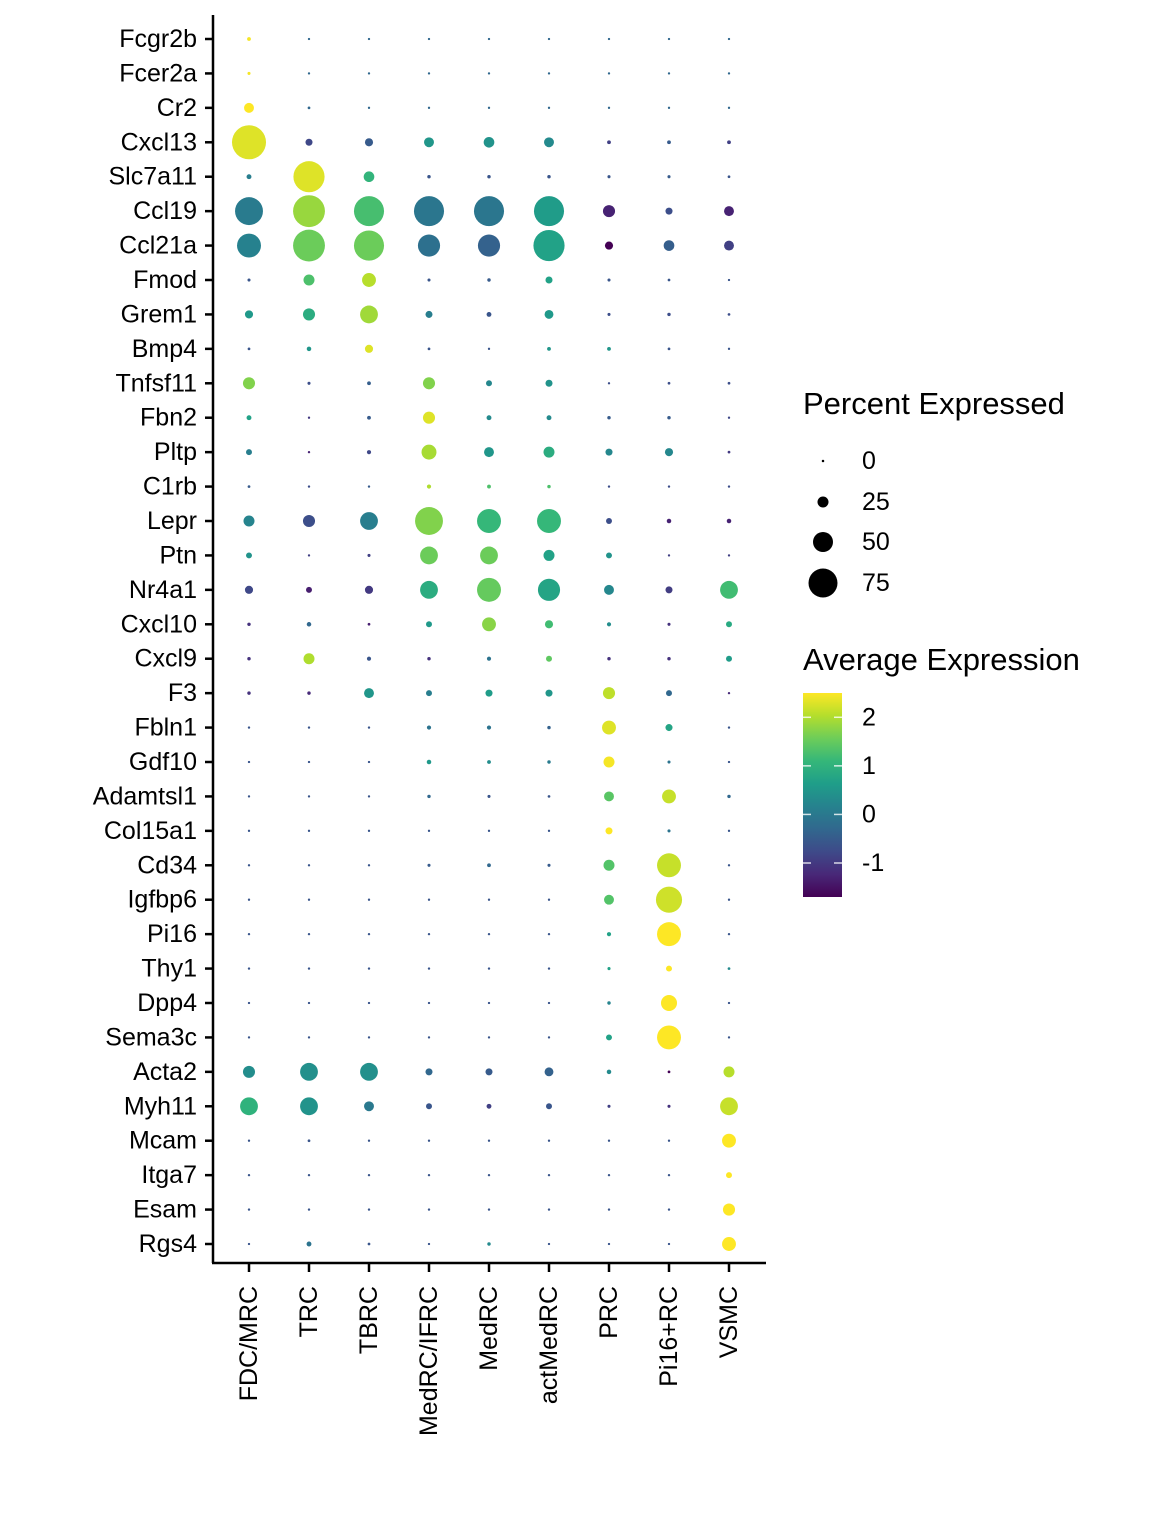 The width and height of the screenshot is (1152, 1536). Describe the element at coordinates (429, 1244) in the screenshot. I see `dot-Rgs4-MedRC/IFRC` at that location.